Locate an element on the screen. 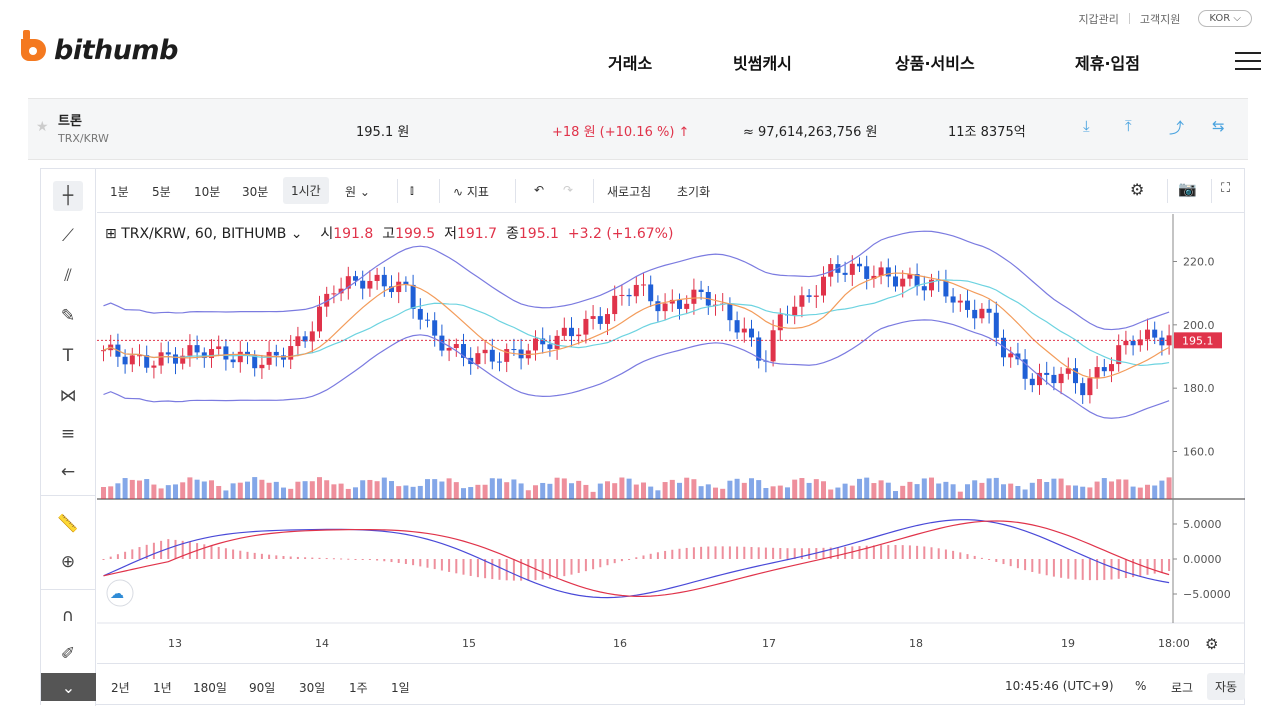  pattern-icon: ⋈ is located at coordinates (68, 396).